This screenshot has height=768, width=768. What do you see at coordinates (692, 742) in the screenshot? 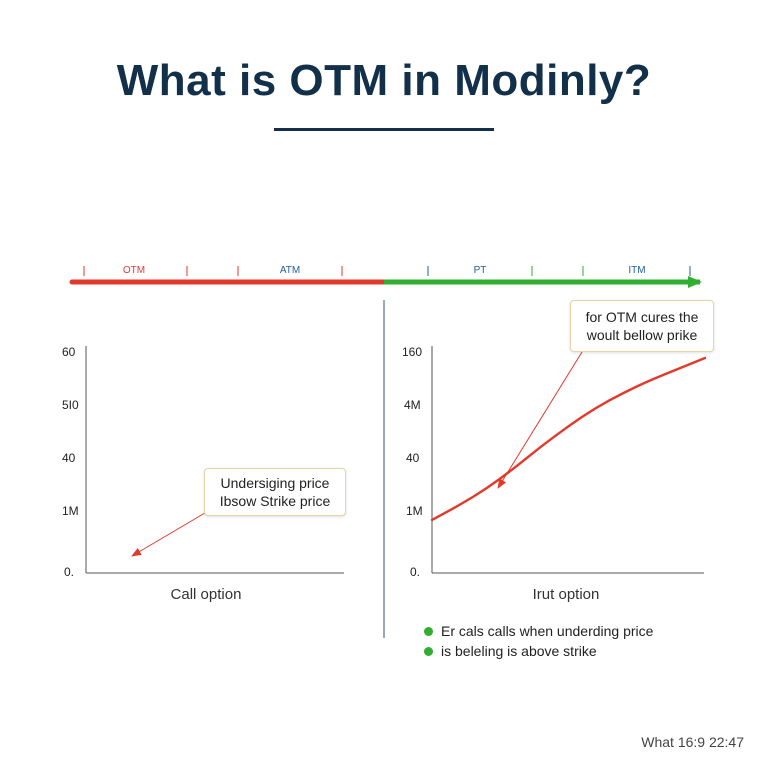
I see `footer-caption: What 16:9 22:47` at bounding box center [692, 742].